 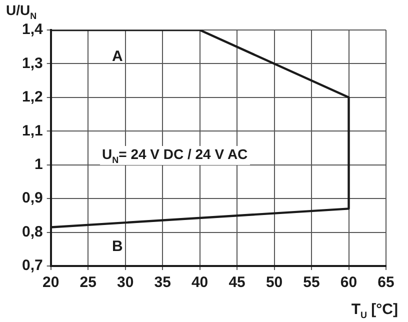 What do you see at coordinates (175, 155) in the screenshot?
I see `annotation: U$_{N}$= 24 V DC / 24 V AC` at bounding box center [175, 155].